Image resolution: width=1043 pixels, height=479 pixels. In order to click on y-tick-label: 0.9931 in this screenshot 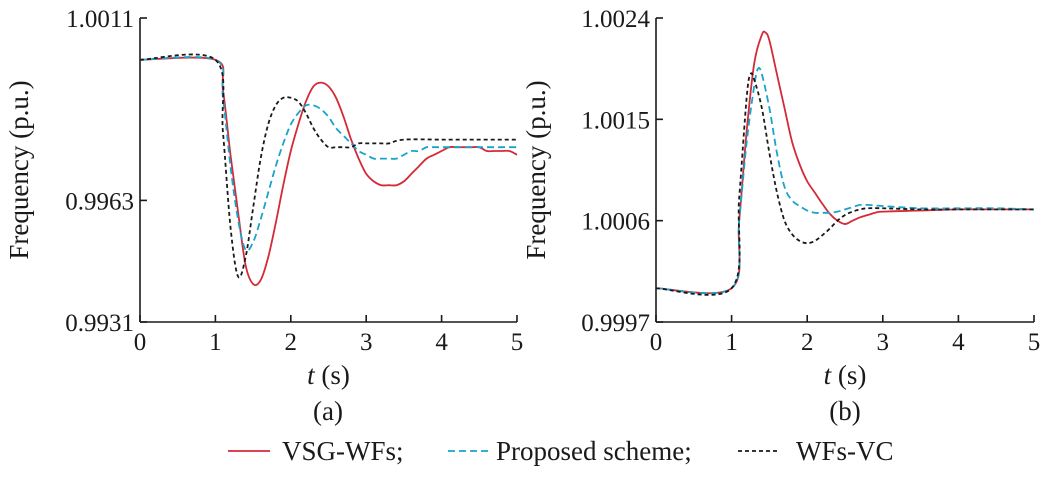, I will do `click(99, 323)`.